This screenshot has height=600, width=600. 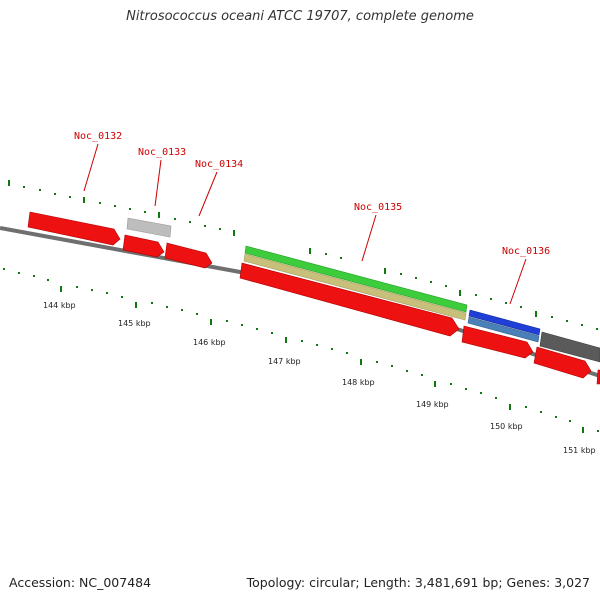 I want to click on feature-dark, so click(x=569, y=347).